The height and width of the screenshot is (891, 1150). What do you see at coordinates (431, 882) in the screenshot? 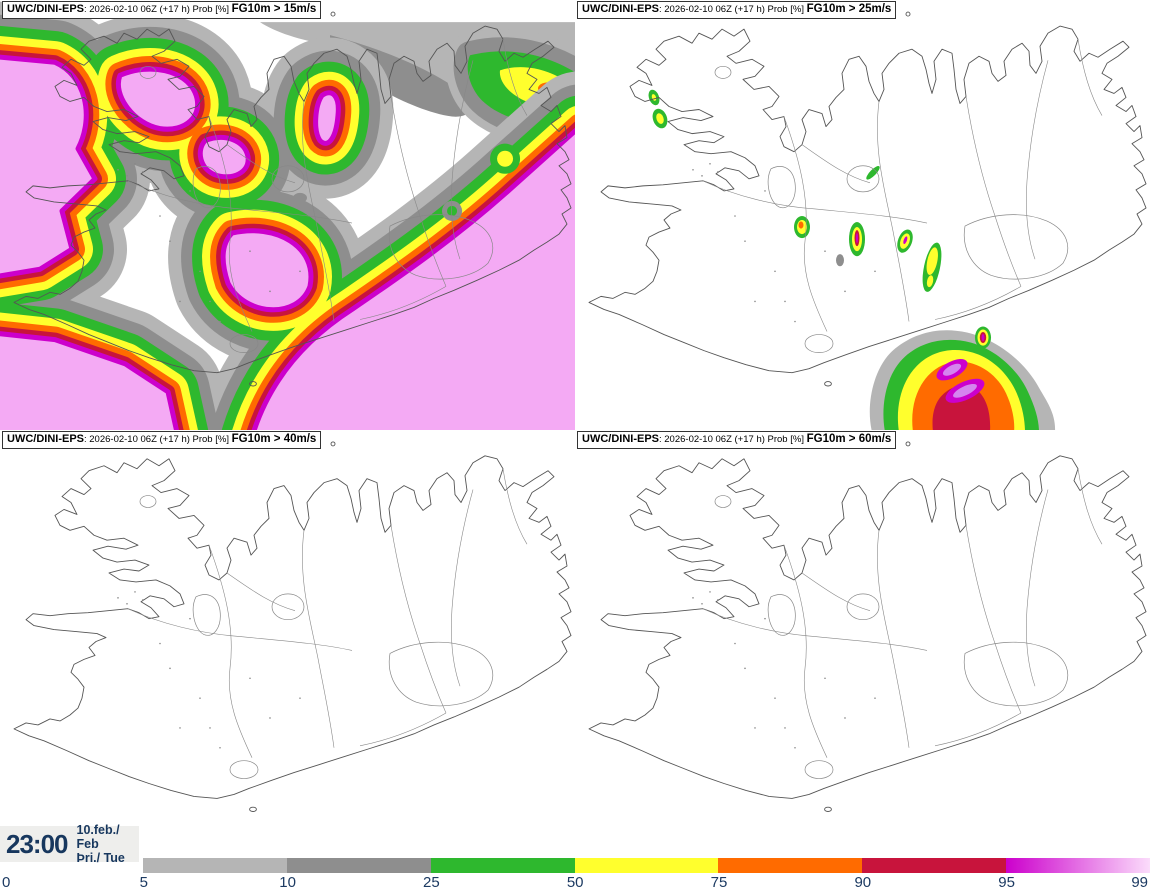
I see `tick-25: 25` at bounding box center [431, 882].